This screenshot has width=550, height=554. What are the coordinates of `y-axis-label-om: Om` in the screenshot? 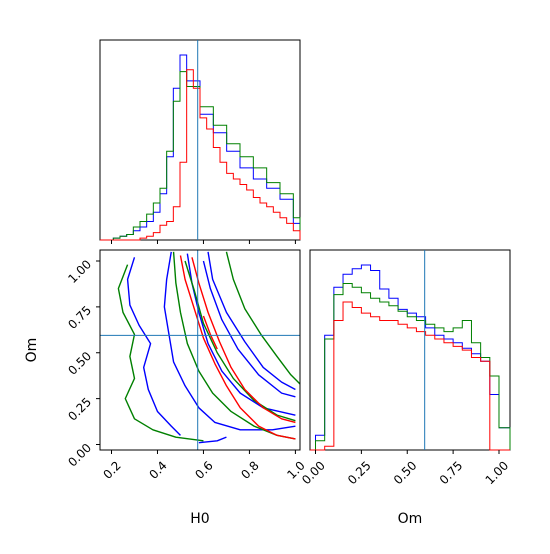 It's located at (32, 350).